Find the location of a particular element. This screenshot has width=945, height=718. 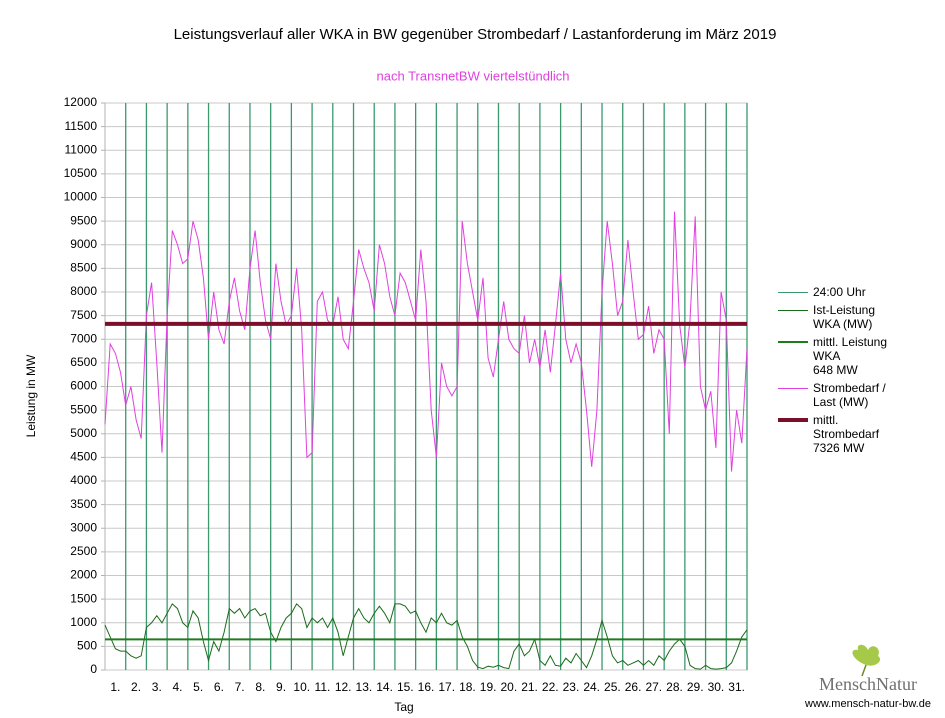

y-tick-label: 500 is located at coordinates (87, 646).